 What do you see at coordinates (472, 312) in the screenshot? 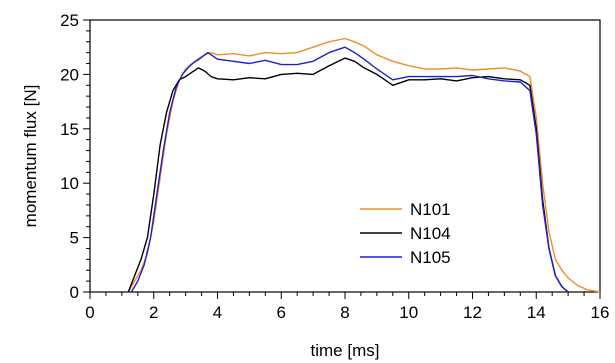
I see `x-tick-label: 12` at bounding box center [472, 312].